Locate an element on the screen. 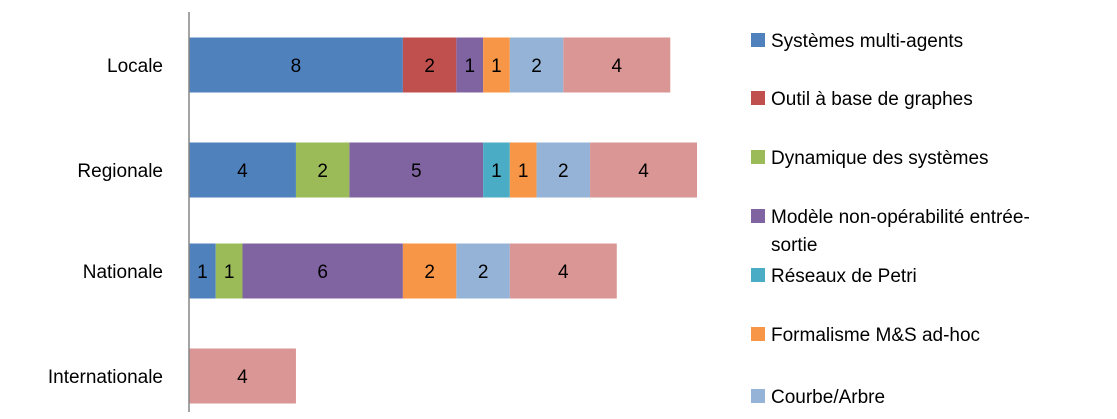  data-label-locale-formalisme-m-s-ad-hoc: 1 is located at coordinates (496, 66).